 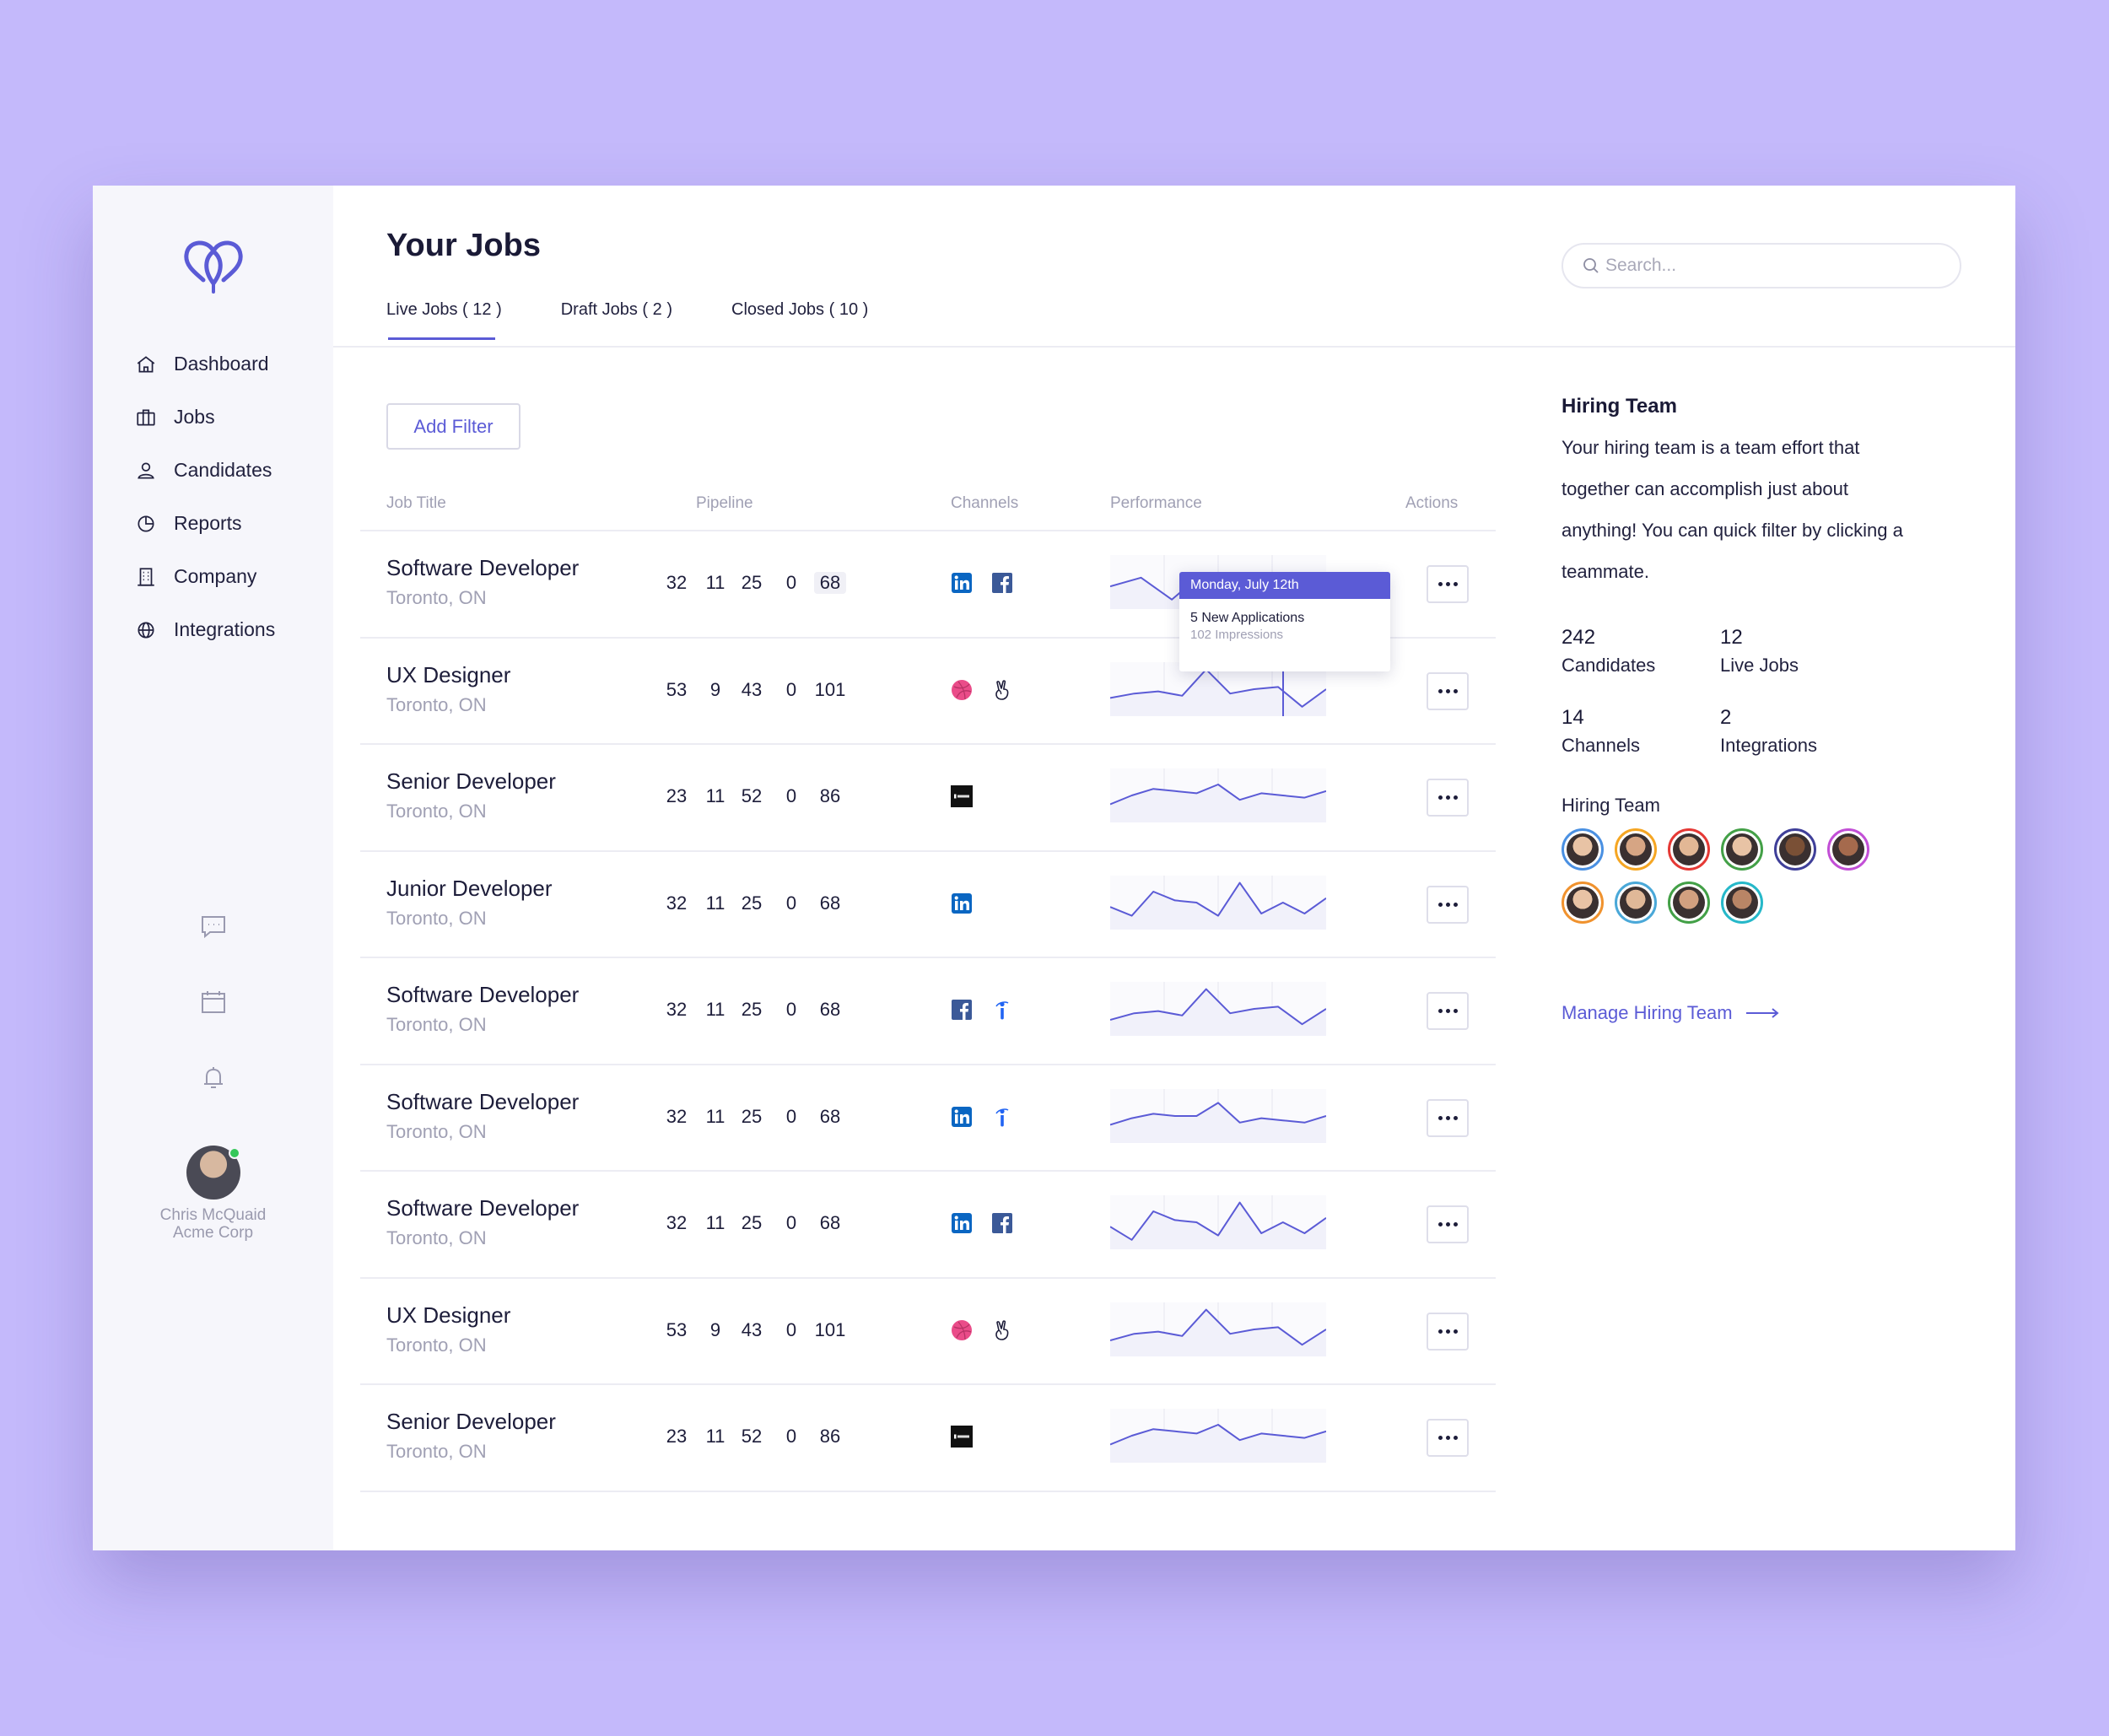 I want to click on avatar, so click(x=213, y=1173).